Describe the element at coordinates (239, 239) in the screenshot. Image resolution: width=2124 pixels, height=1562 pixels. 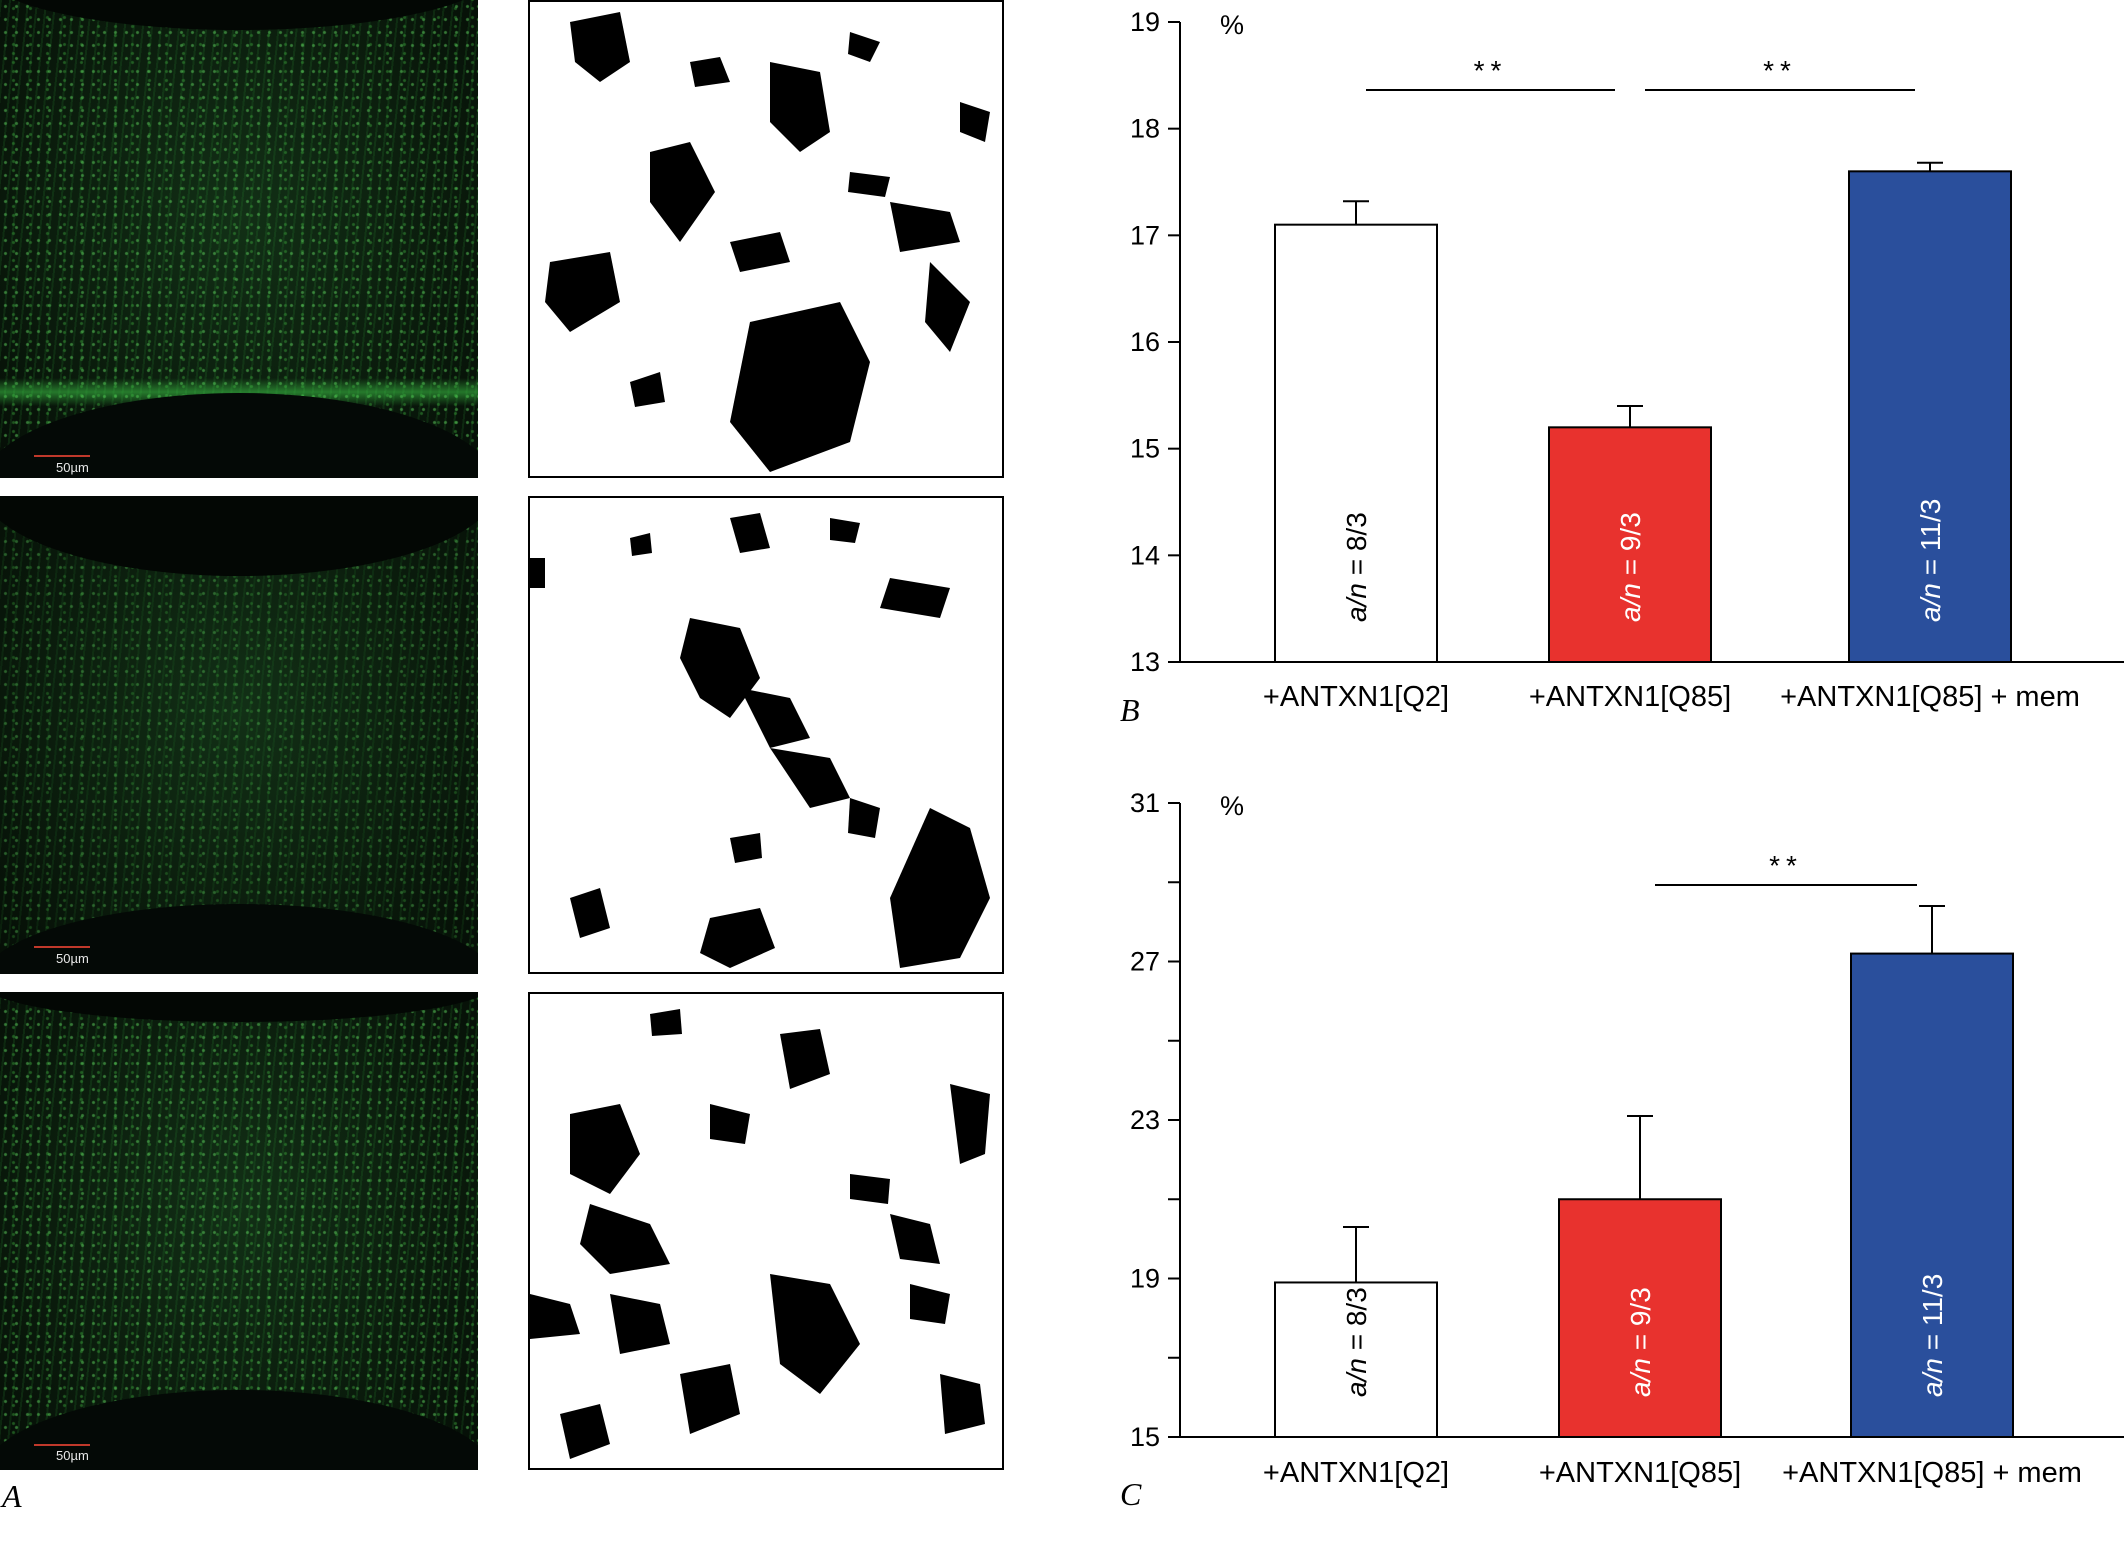
I see `micrograph-1: 50µm` at that location.